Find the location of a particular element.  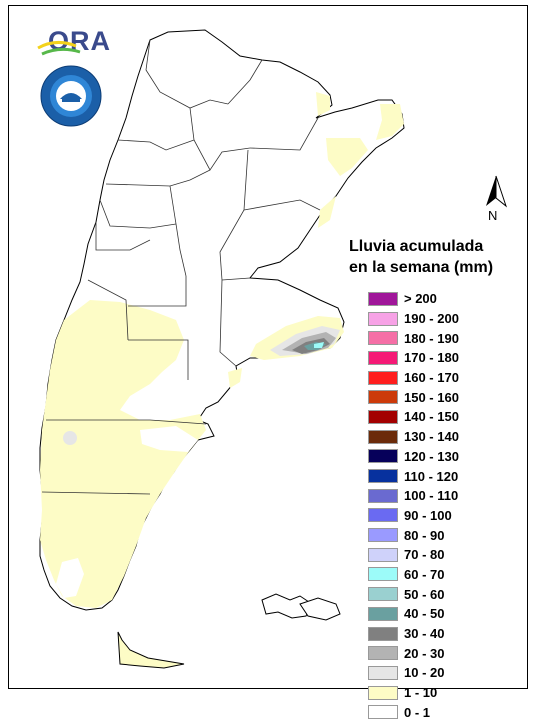

north-arrow-icon is located at coordinates (497, 191).